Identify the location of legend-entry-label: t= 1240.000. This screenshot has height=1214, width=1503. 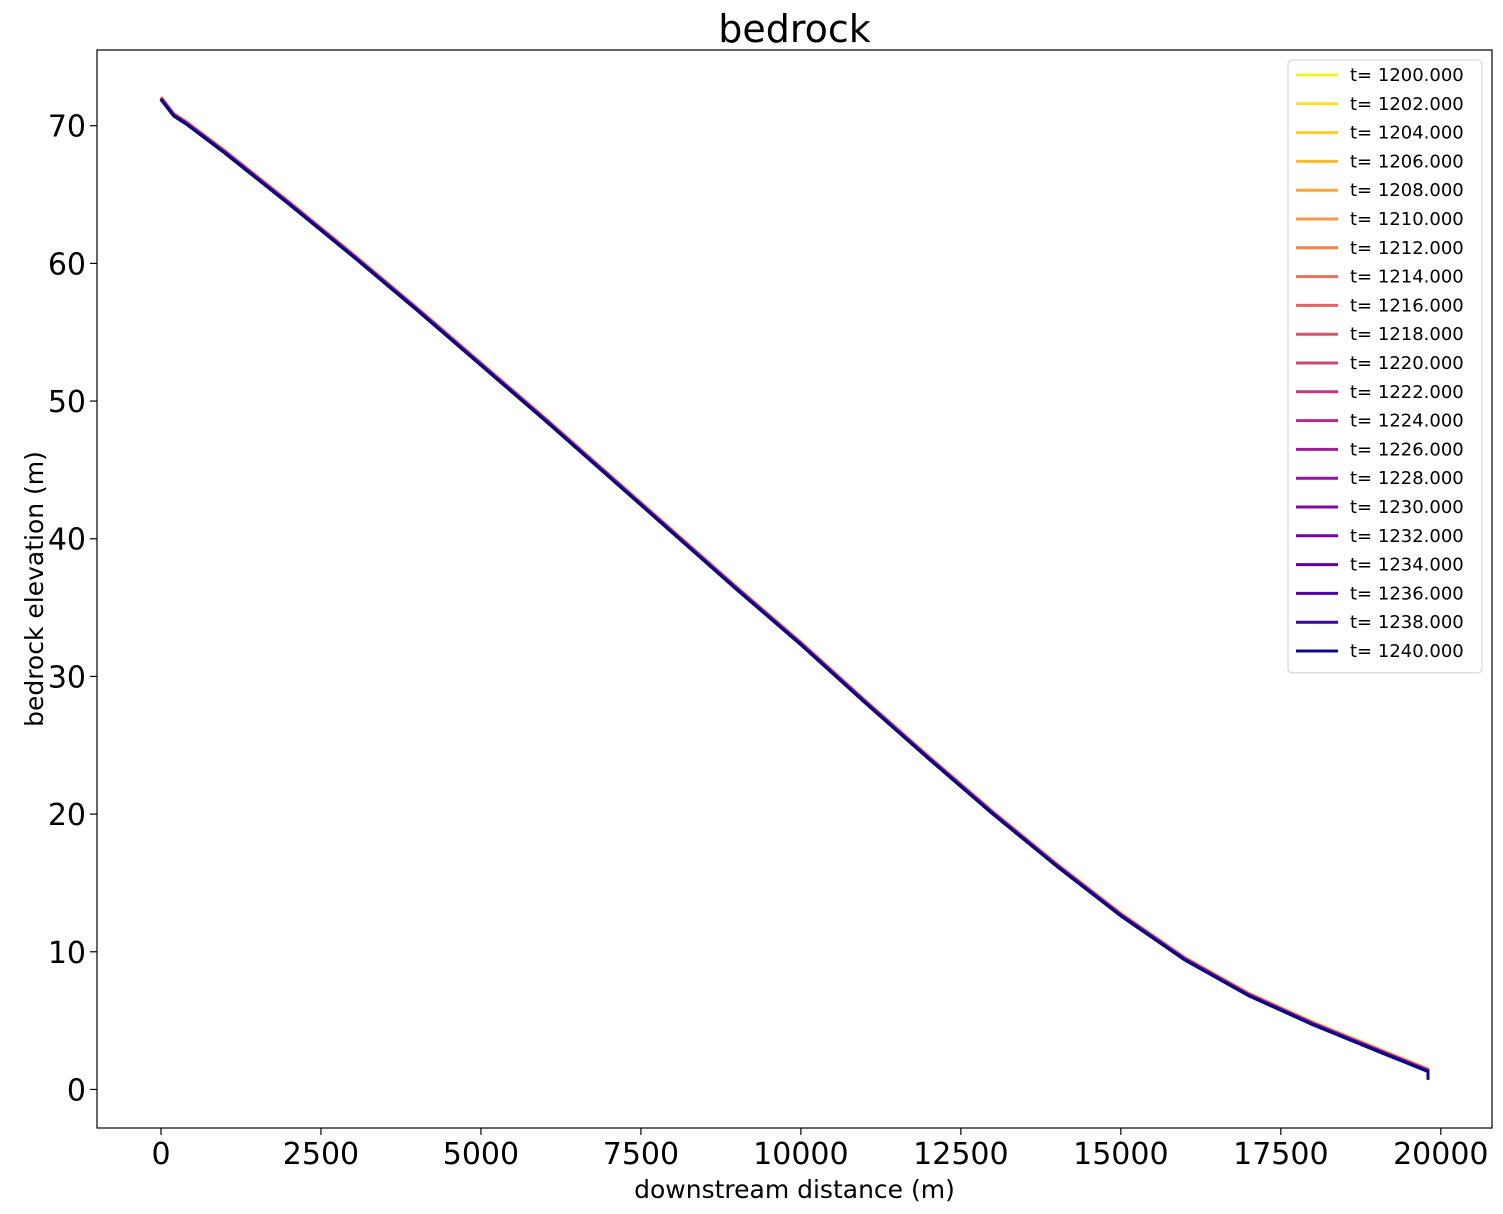
(1407, 651).